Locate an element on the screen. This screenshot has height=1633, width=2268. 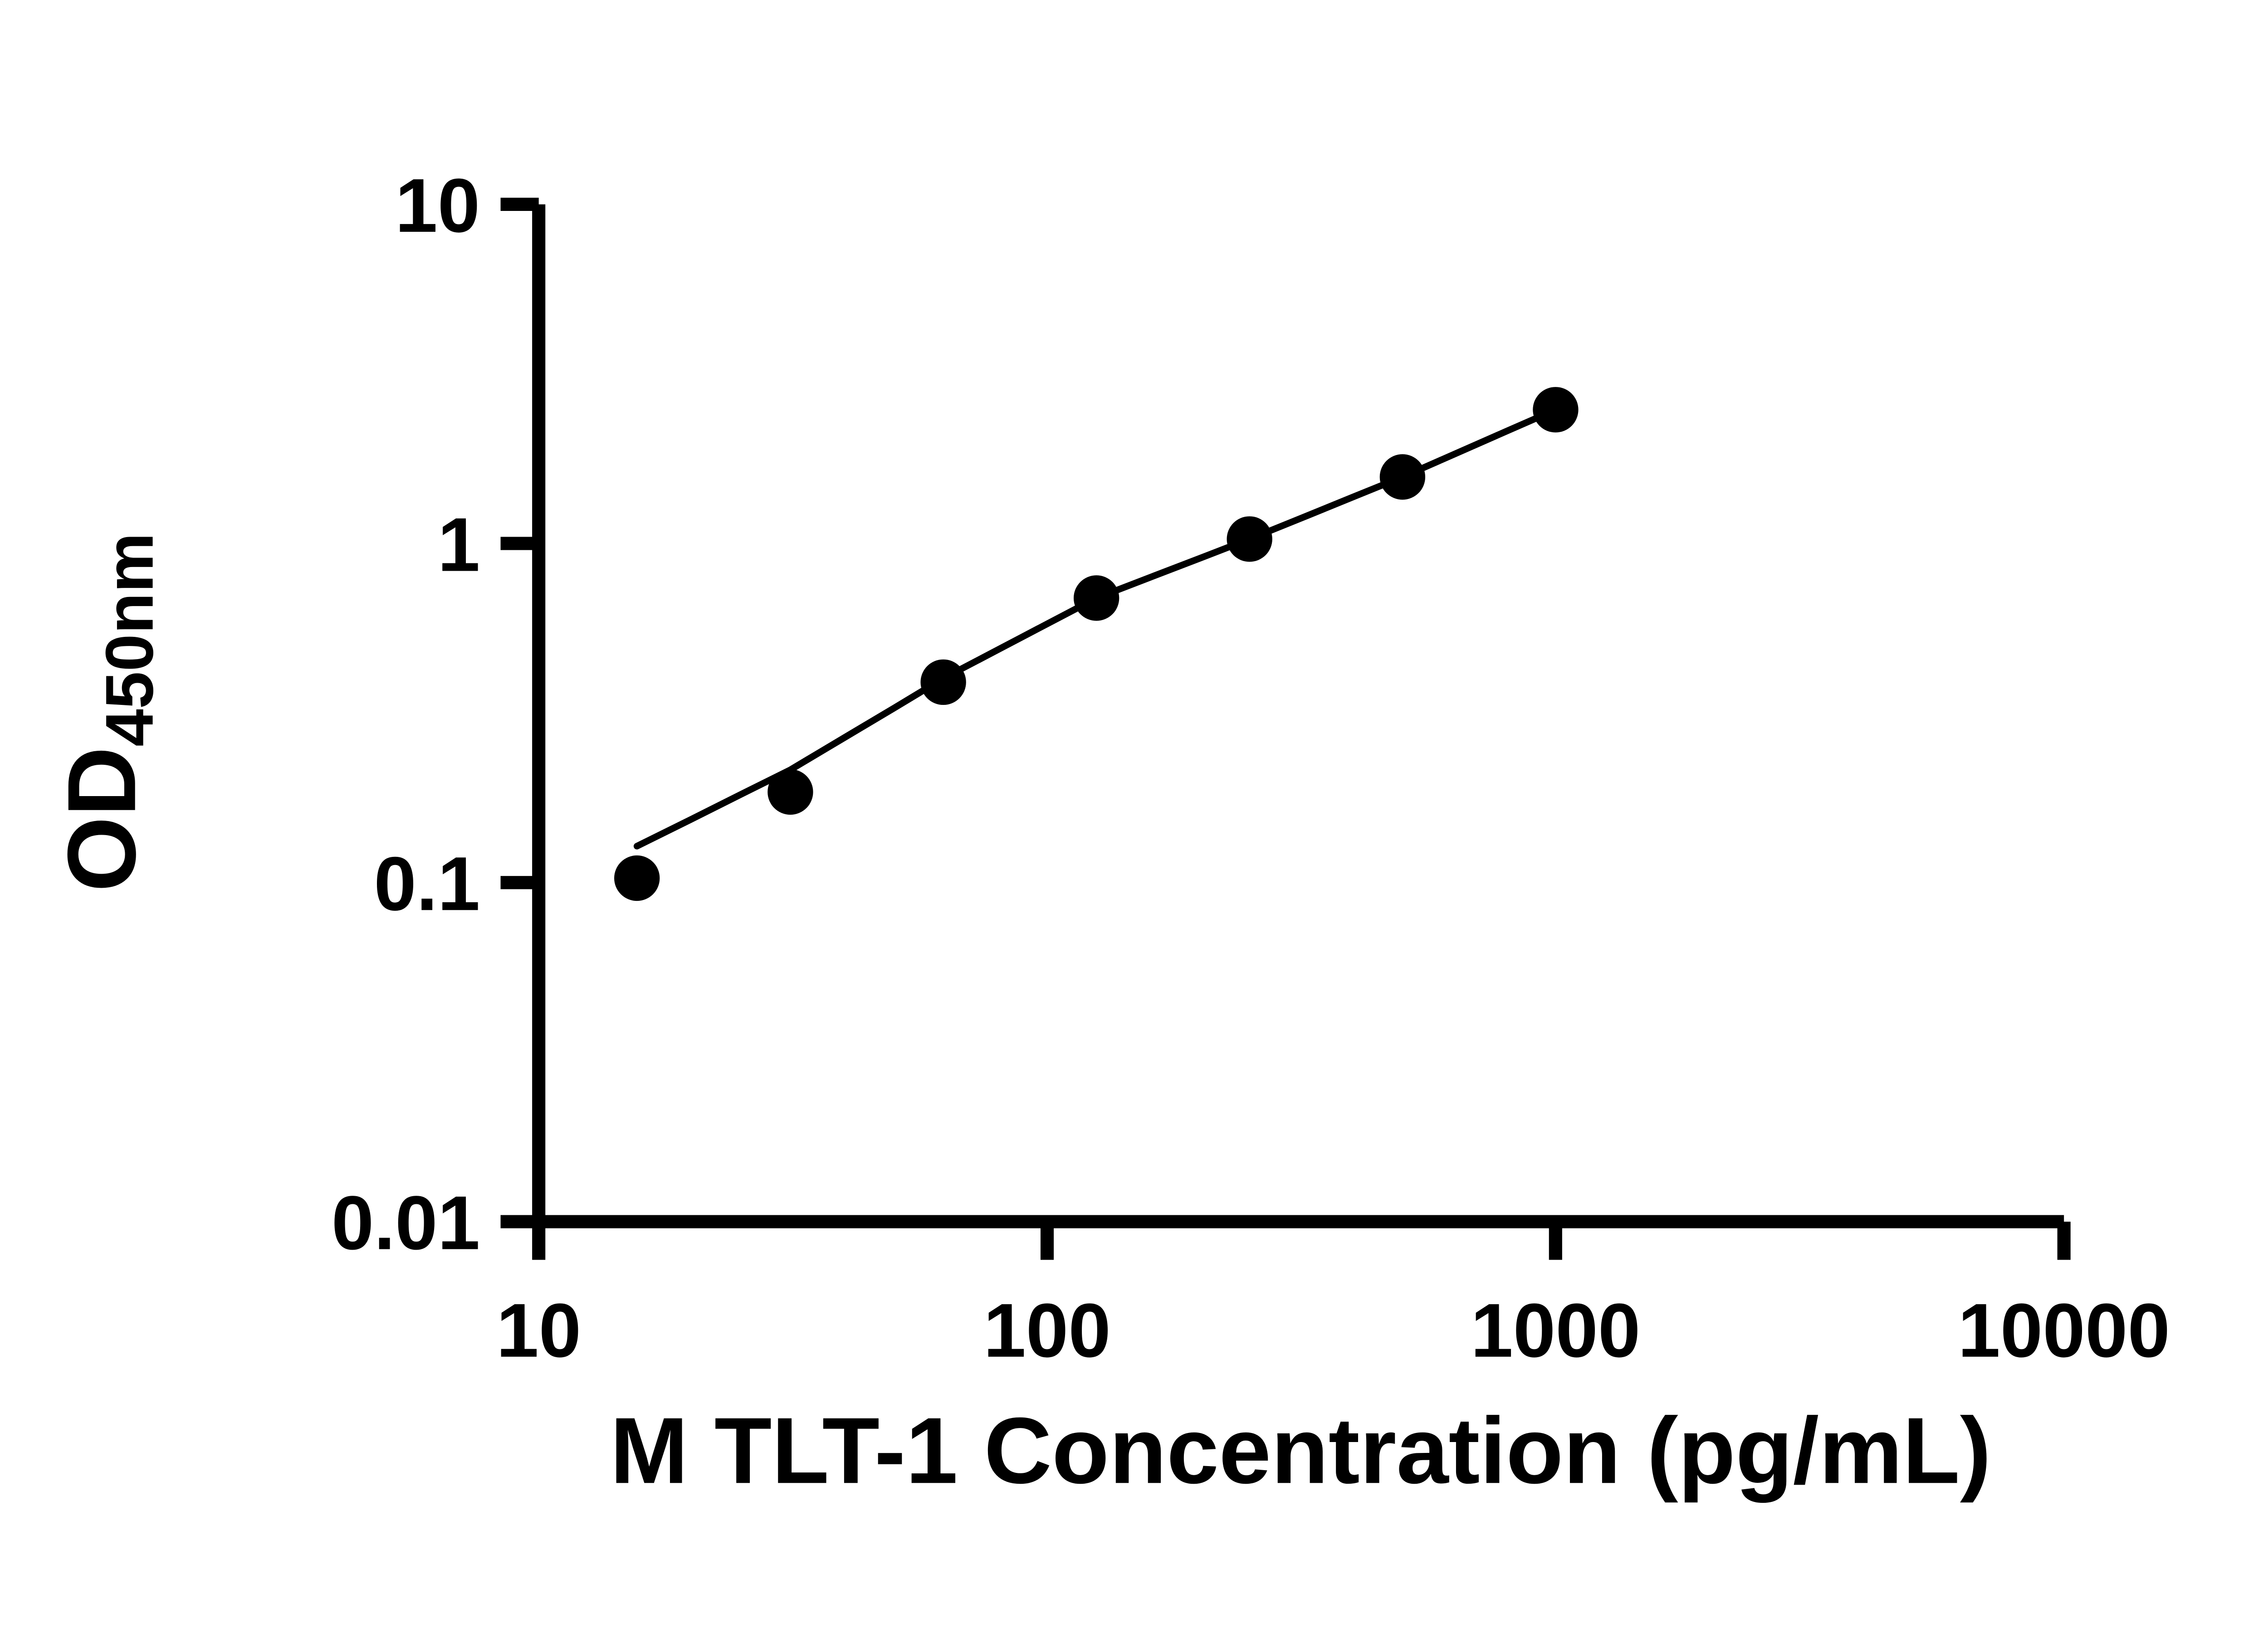
y-tick-label: 0.01 is located at coordinates (406, 1223).